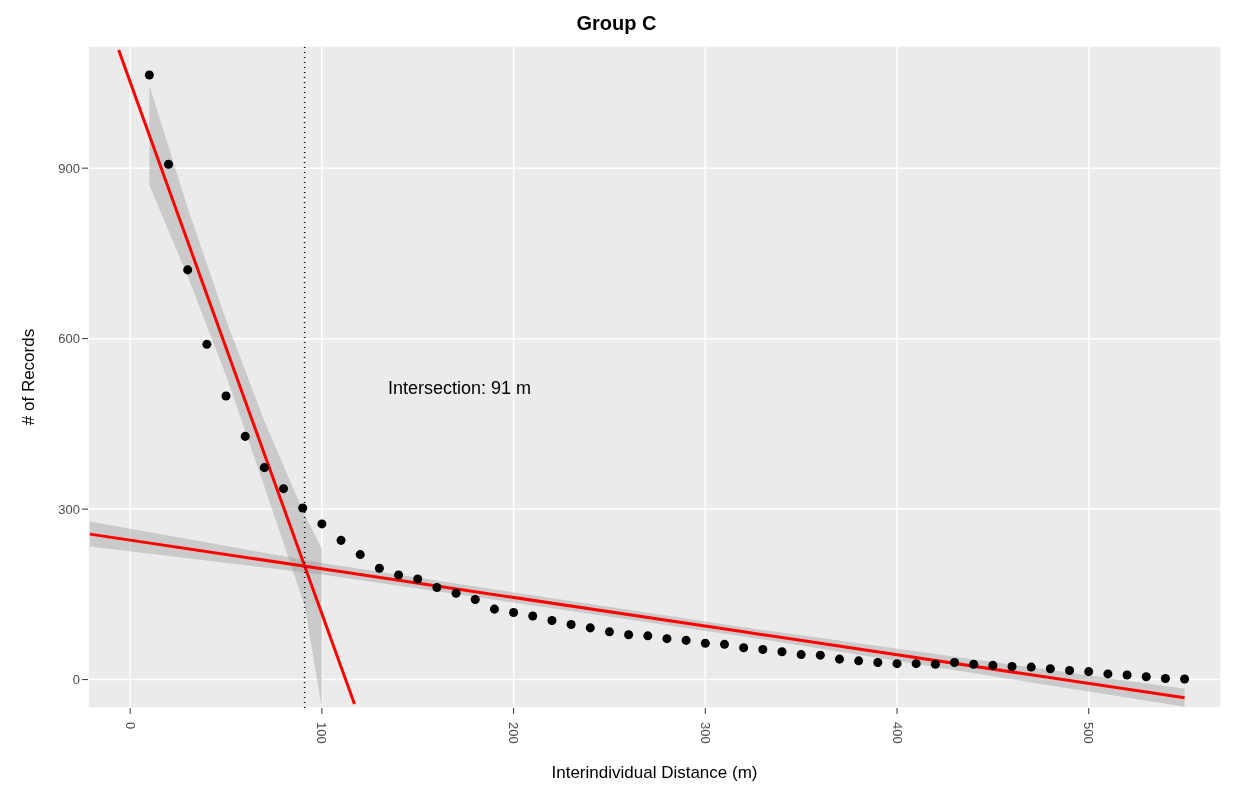  I want to click on y-tick-label: 300, so click(69, 509).